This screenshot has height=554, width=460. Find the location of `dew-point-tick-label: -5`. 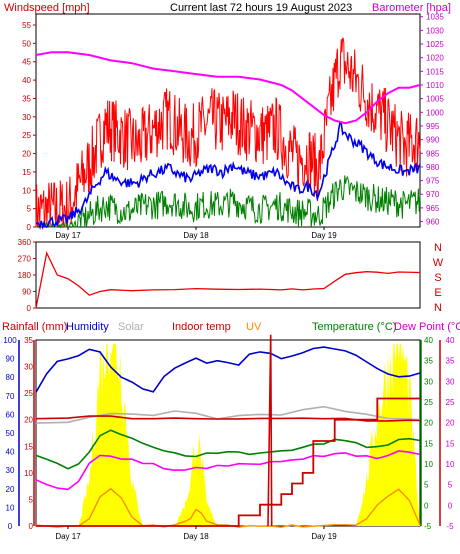

dew-point-tick-label: -5 is located at coordinates (450, 526).